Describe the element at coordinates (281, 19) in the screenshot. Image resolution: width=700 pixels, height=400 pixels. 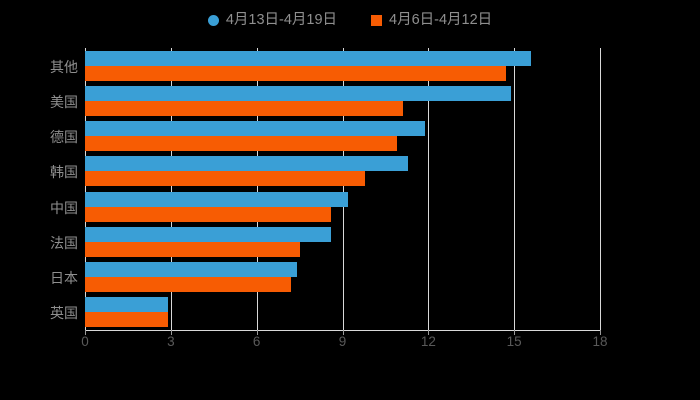
I see `legend-label-series-1: 4月13日-4月19日` at that location.